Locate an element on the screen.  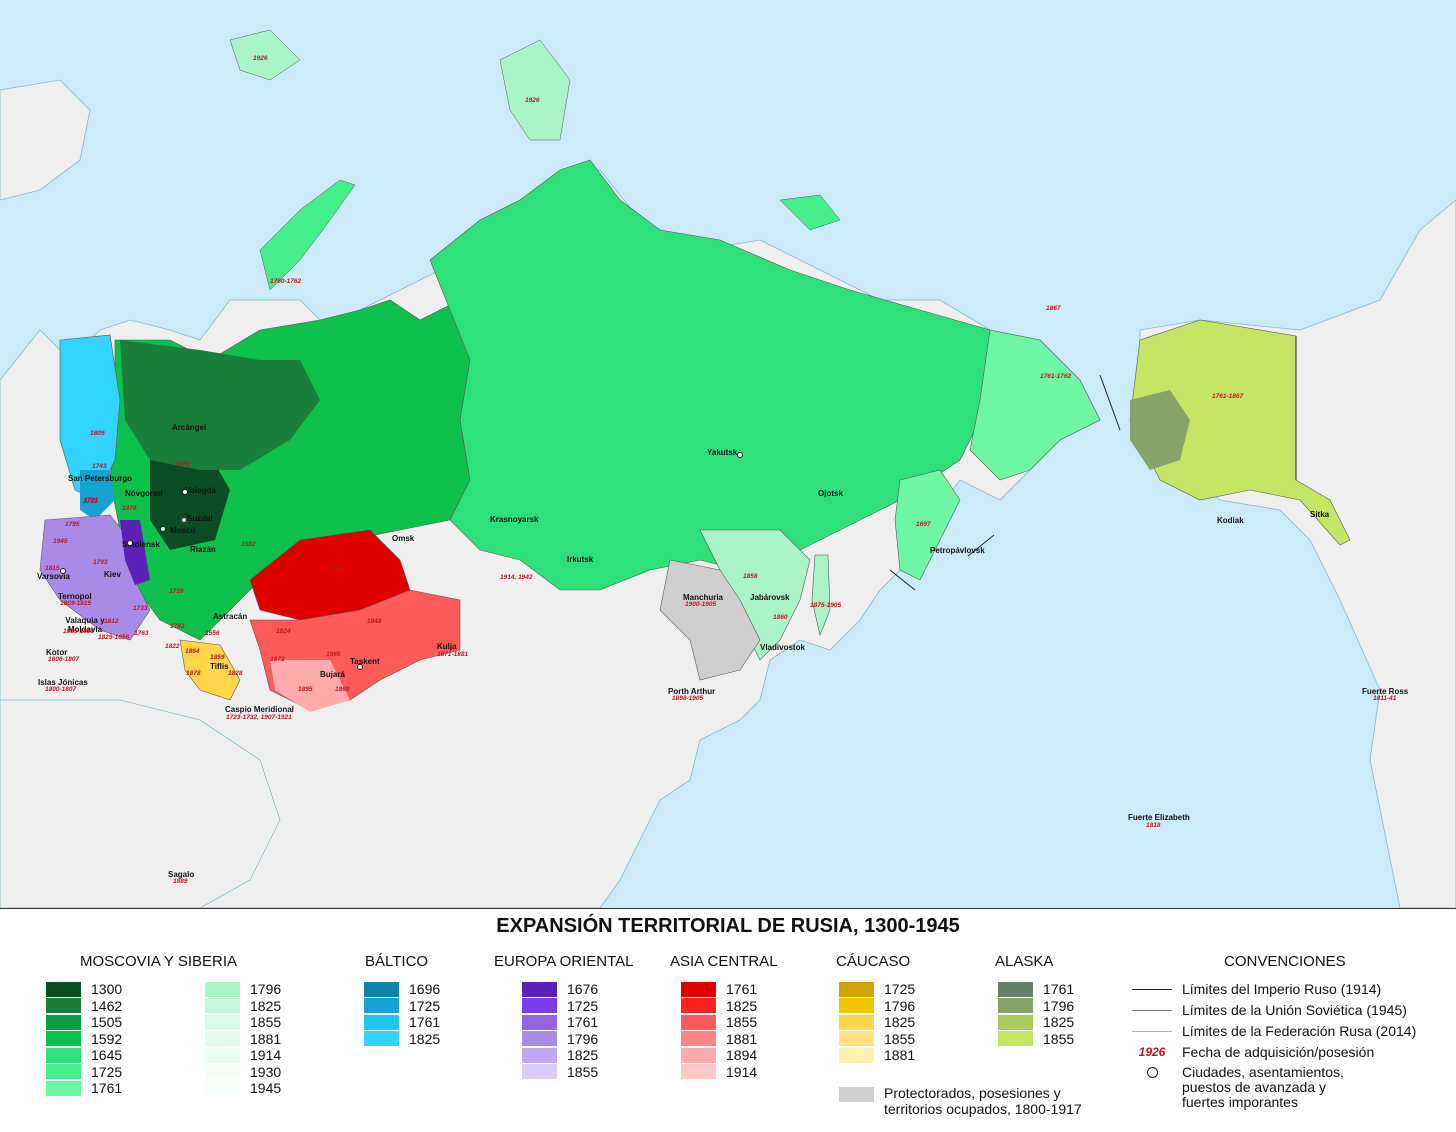
region-far-east is located at coordinates (1035, 405).